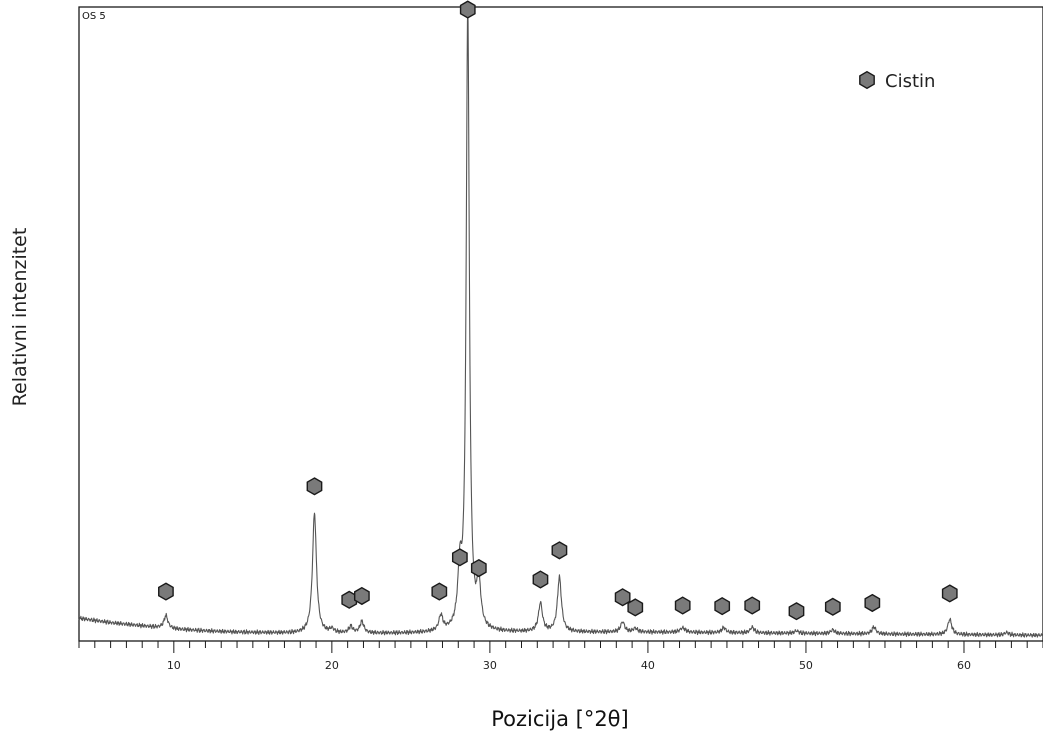 Image resolution: width=1043 pixels, height=739 pixels. Describe the element at coordinates (806, 665) in the screenshot. I see `x-tick-label: 50` at that location.